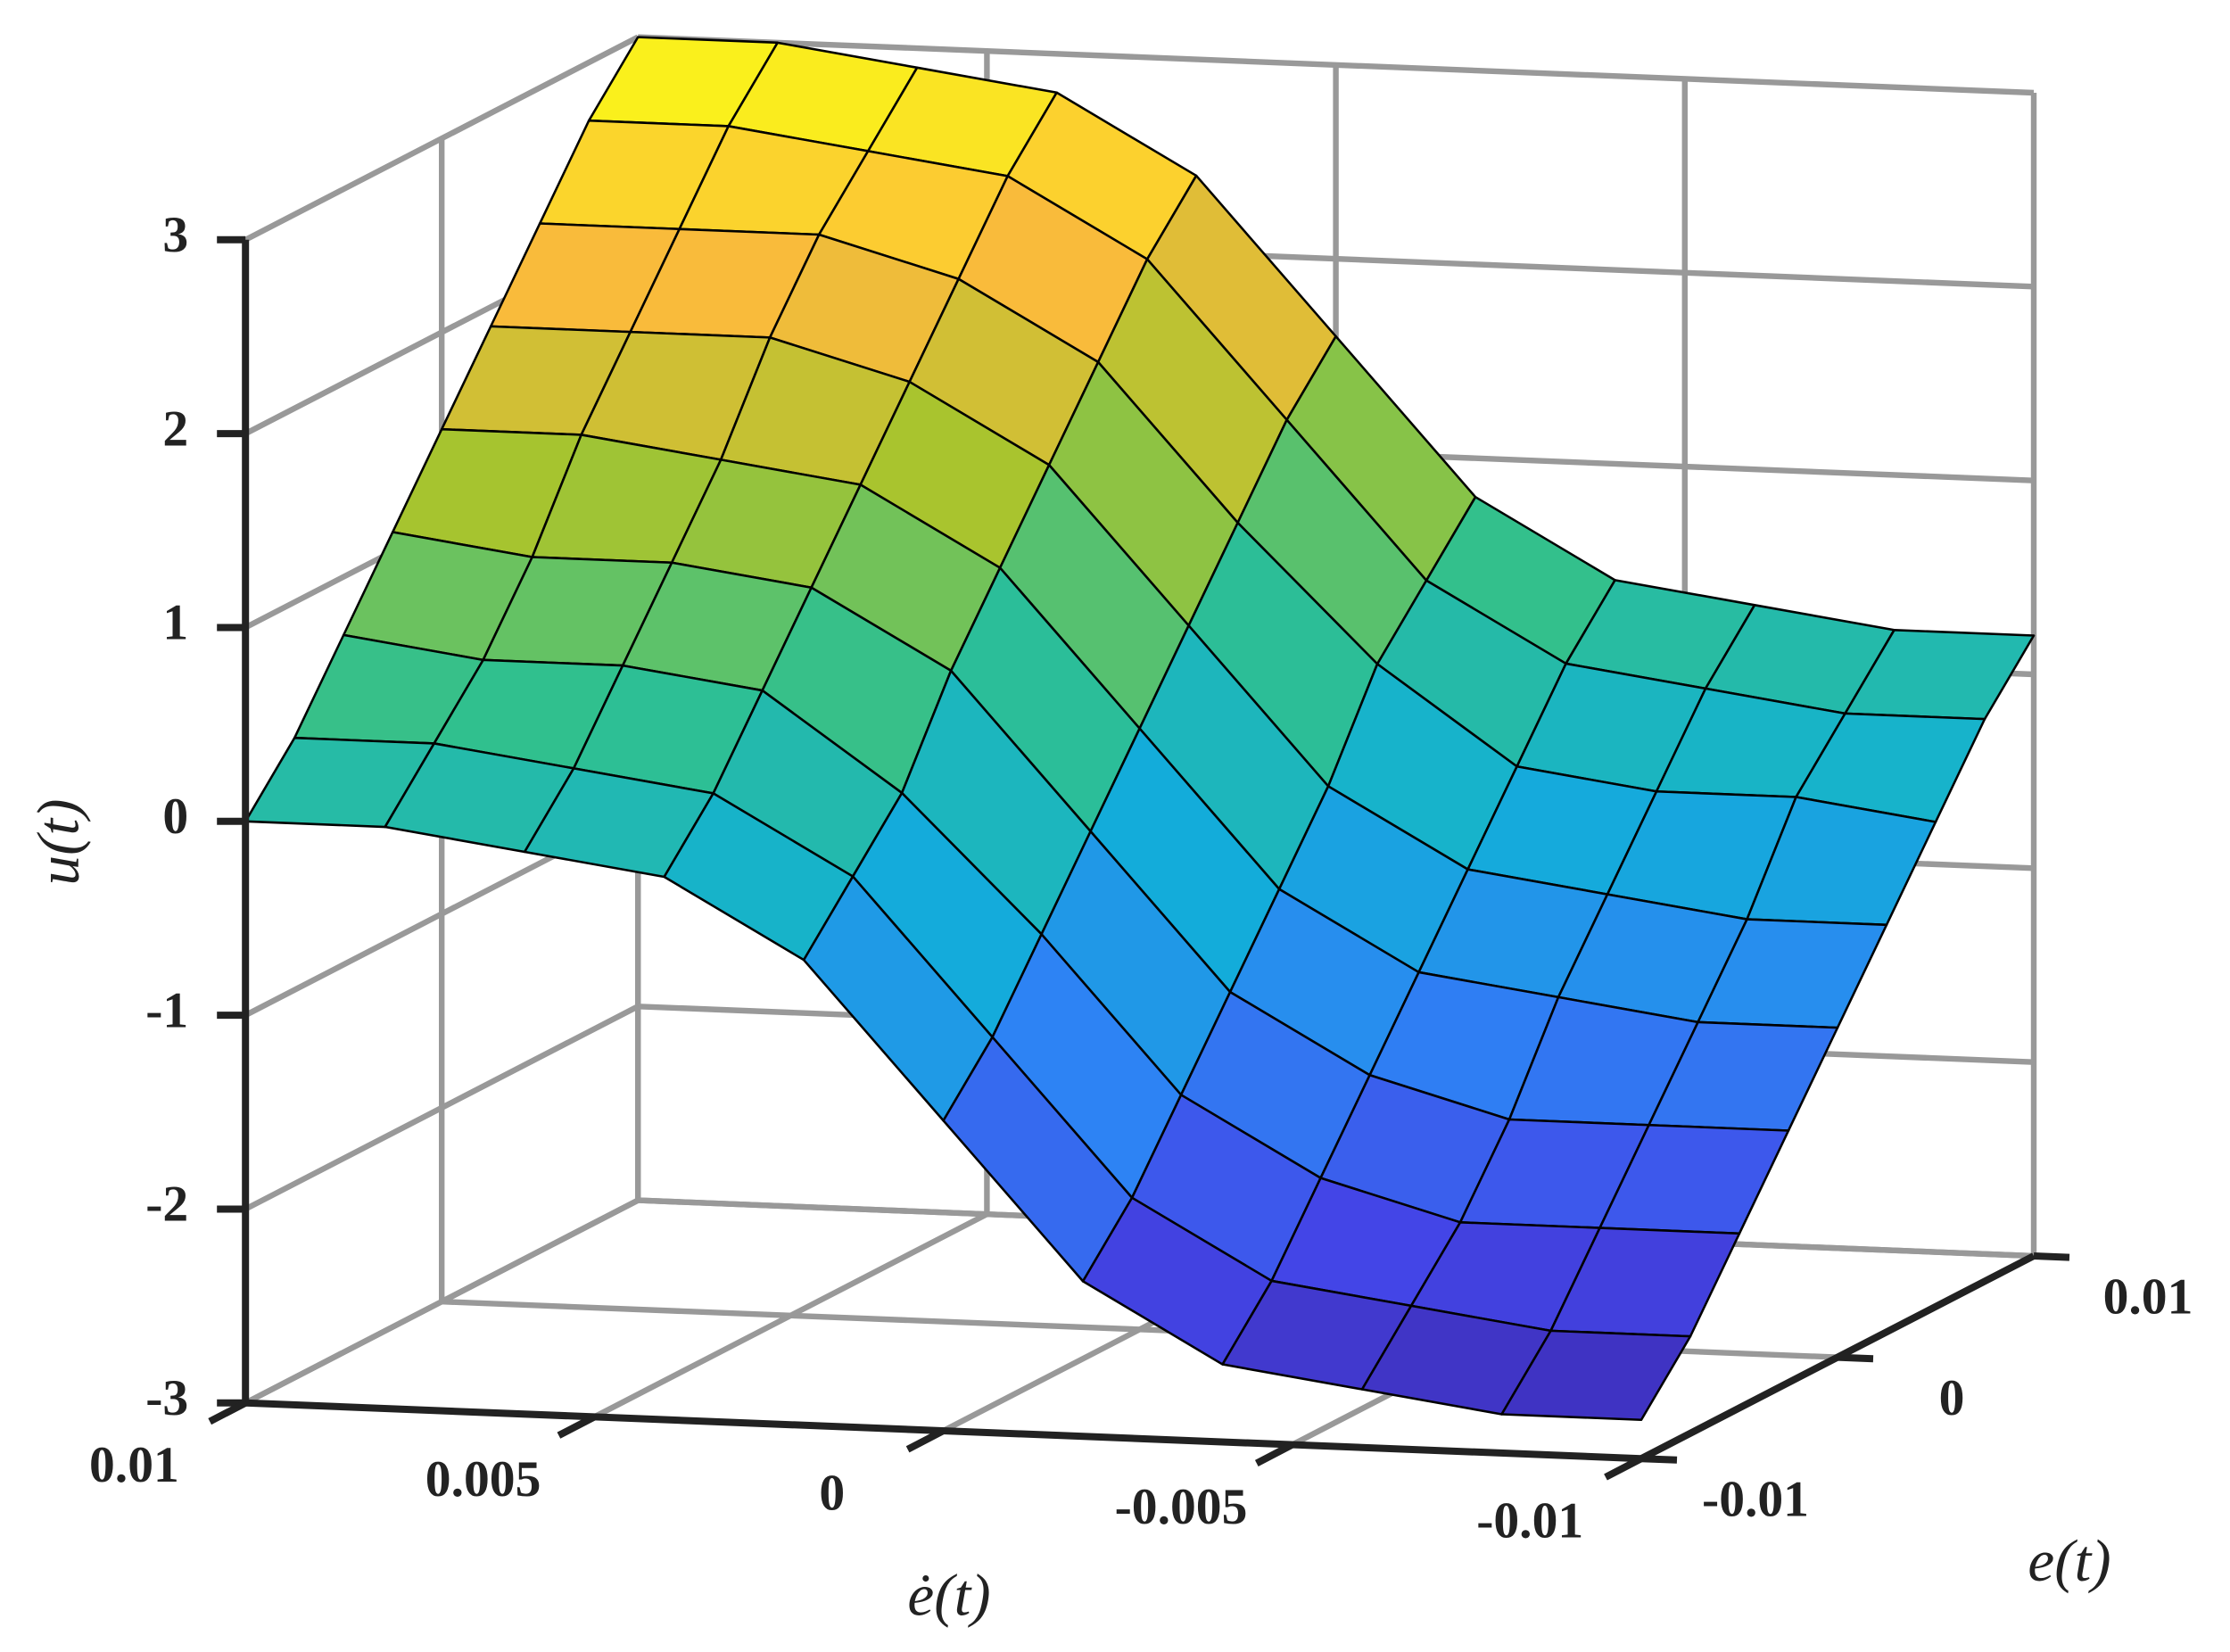  Describe the element at coordinates (1529, 1521) in the screenshot. I see `x-tick-label: -0.01` at that location.